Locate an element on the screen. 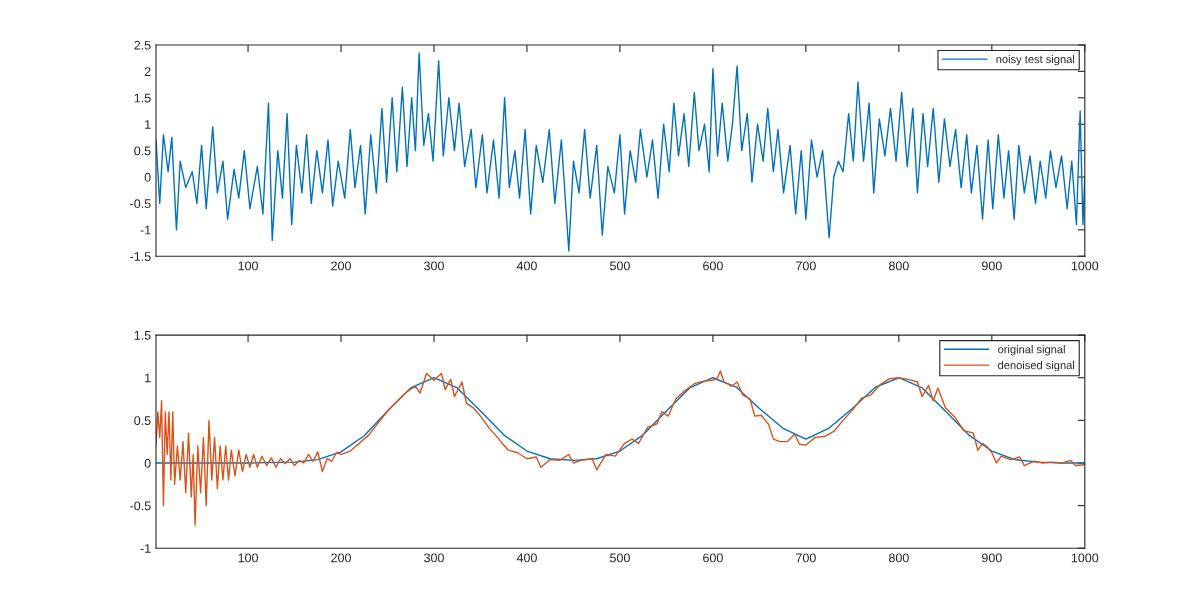 This screenshot has height=616, width=1200. y-tick-label: 2 is located at coordinates (147, 71).